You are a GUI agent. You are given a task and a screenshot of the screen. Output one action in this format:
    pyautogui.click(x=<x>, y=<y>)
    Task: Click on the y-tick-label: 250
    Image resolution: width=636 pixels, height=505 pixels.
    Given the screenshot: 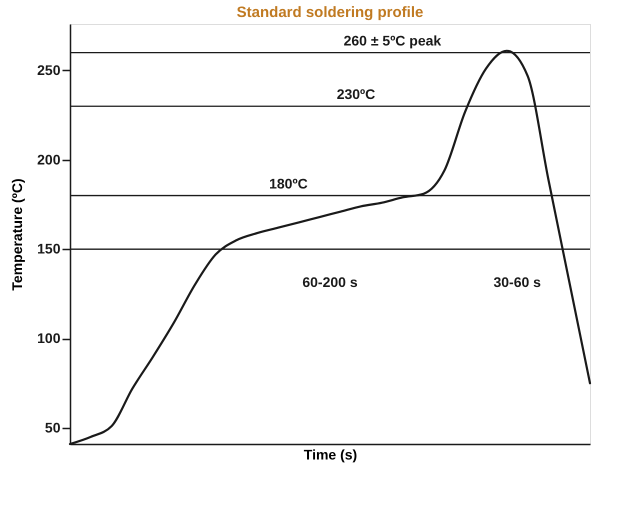 What is the action you would take?
    pyautogui.click(x=49, y=70)
    